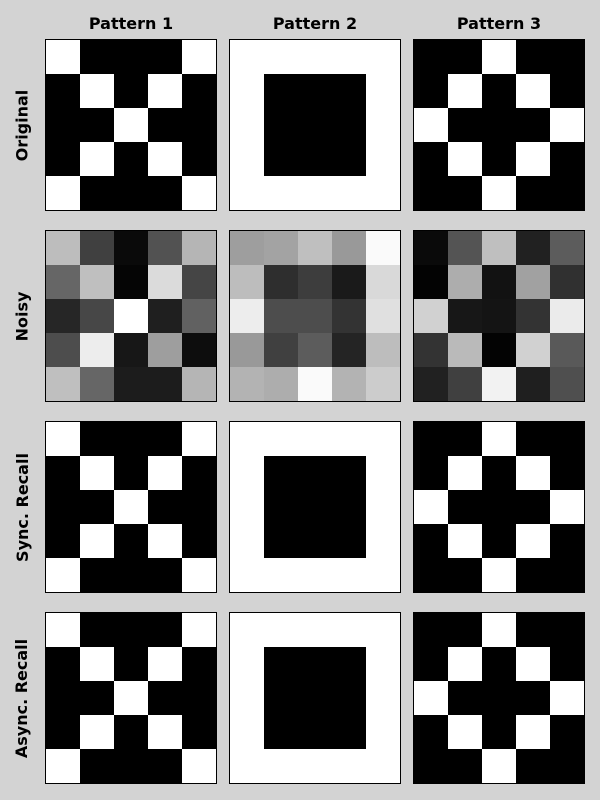 The image size is (600, 800). I want to click on row-title-sync-recall-text: Sync. Recall, so click(22, 507).